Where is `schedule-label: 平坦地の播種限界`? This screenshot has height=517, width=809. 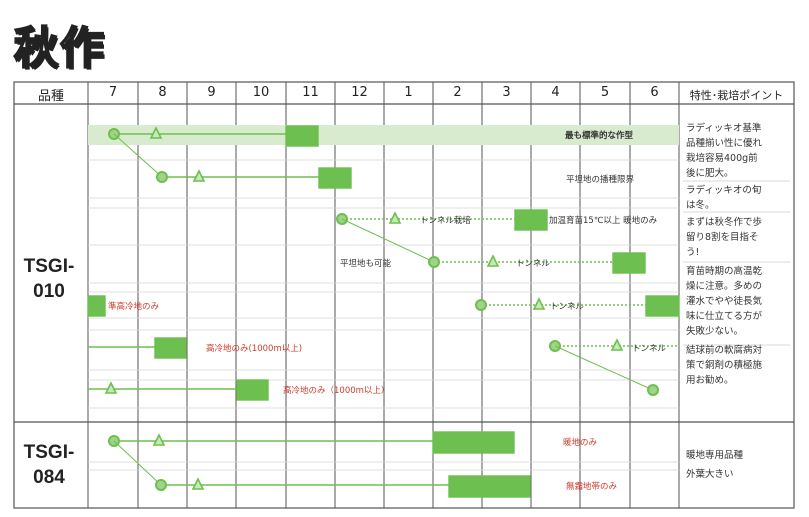 schedule-label: 平坦地の播種限界 is located at coordinates (600, 180).